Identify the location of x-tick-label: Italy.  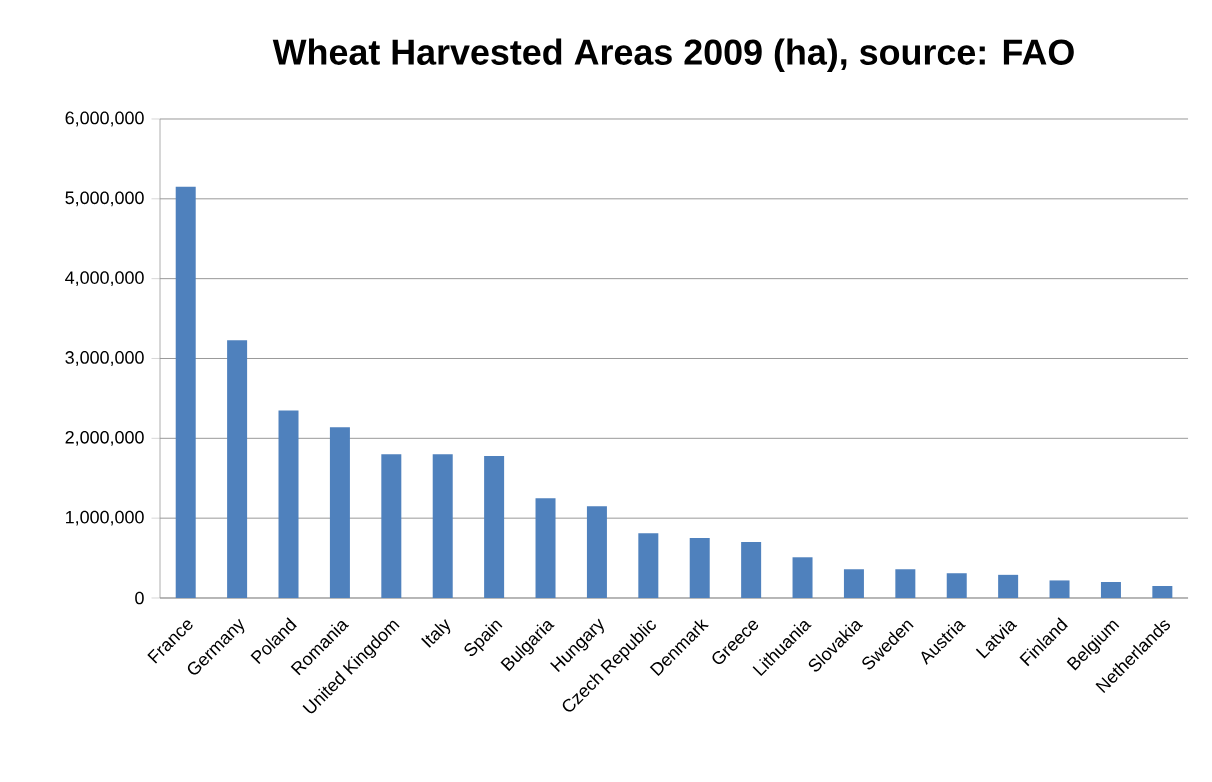
(436, 633).